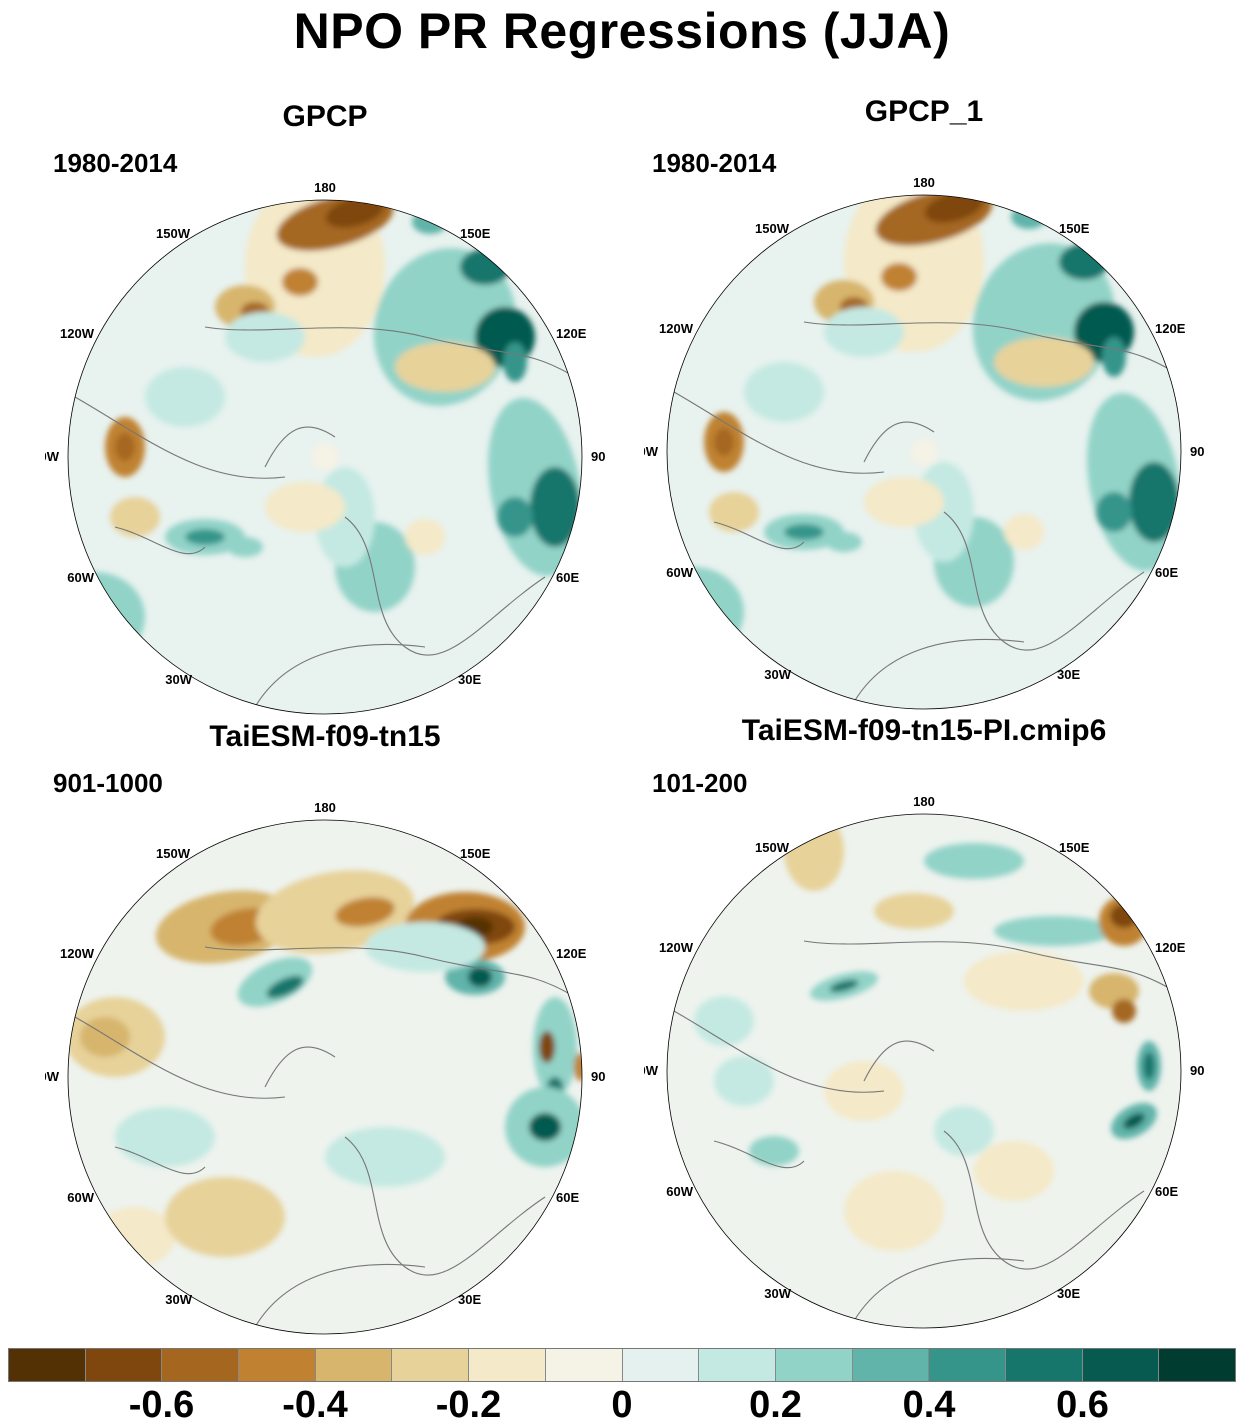 The width and height of the screenshot is (1244, 1428). I want to click on panel-title: TaiESM-f09-tn15, so click(325, 736).